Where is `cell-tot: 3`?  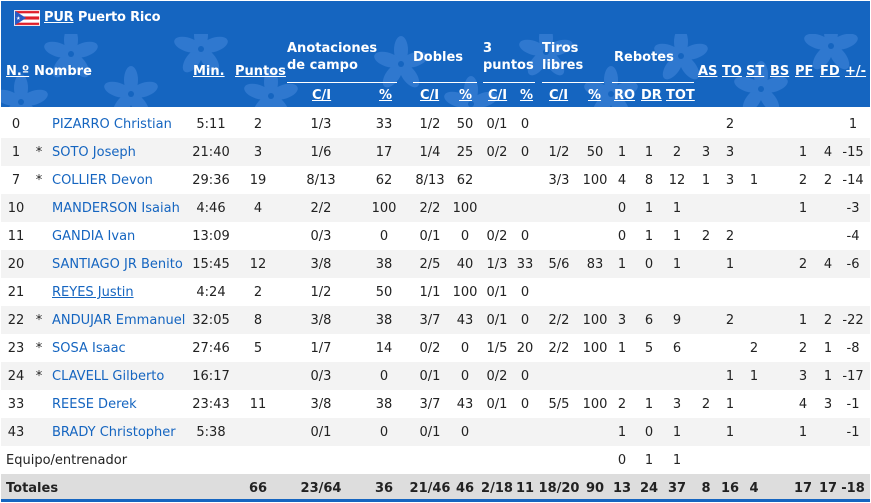 cell-tot: 3 is located at coordinates (677, 404).